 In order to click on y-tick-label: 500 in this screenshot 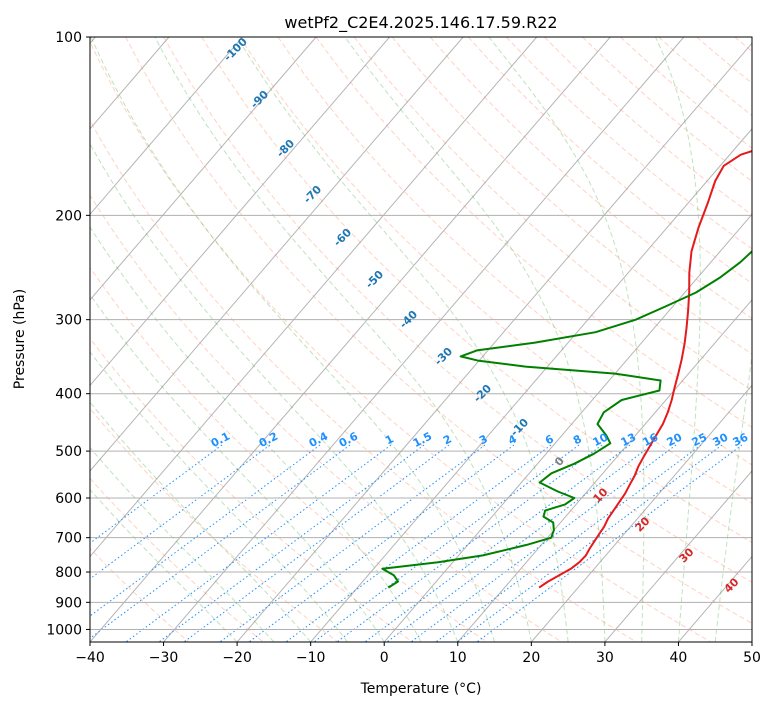, I will do `click(68, 452)`.